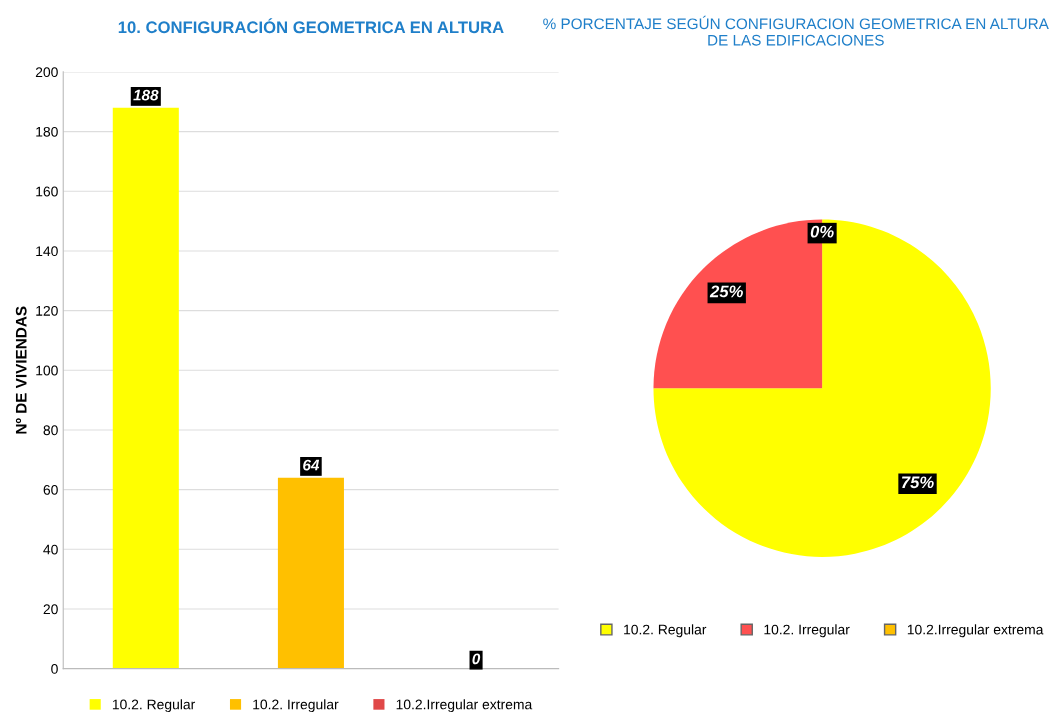 The width and height of the screenshot is (1054, 719). What do you see at coordinates (47, 310) in the screenshot?
I see `y-tick-label: 120` at bounding box center [47, 310].